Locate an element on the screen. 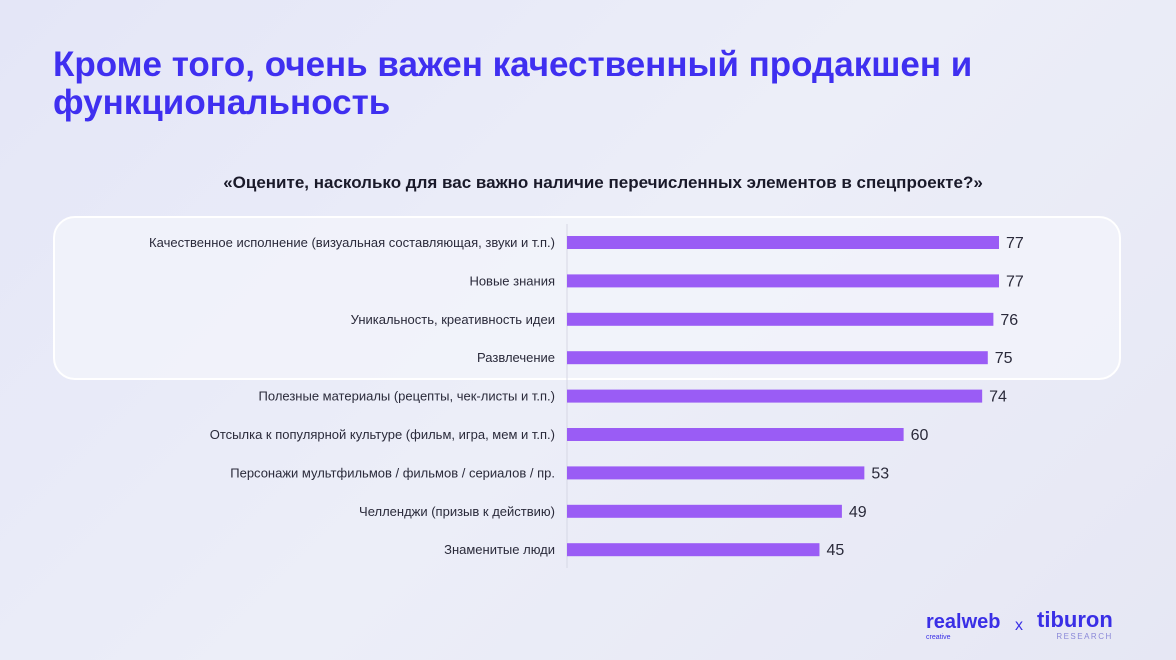 This screenshot has width=1176, height=660. tiburon-logo: tiburon RESEARCH is located at coordinates (1075, 625).